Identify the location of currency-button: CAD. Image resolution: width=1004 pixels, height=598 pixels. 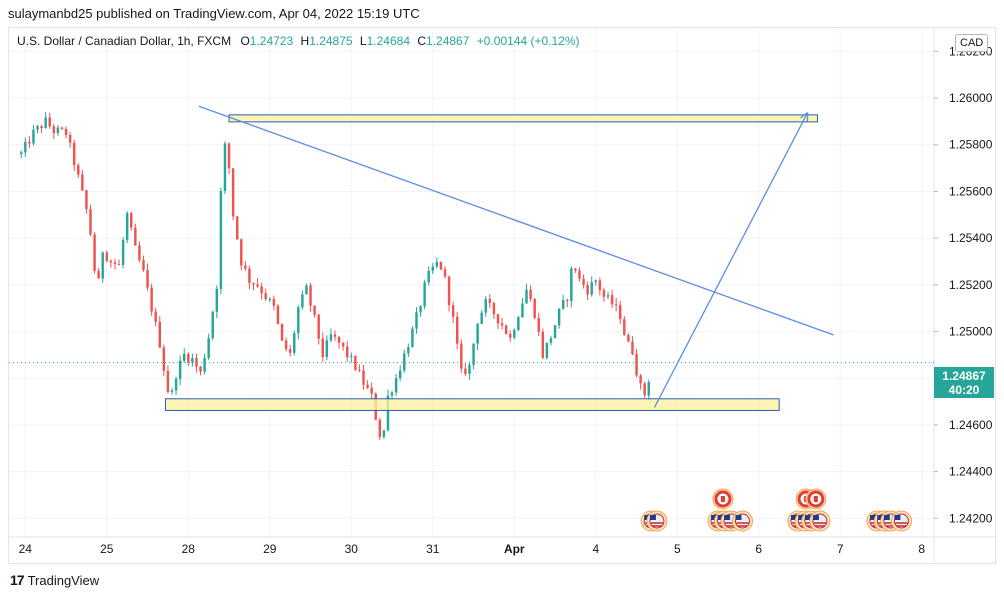
(972, 43).